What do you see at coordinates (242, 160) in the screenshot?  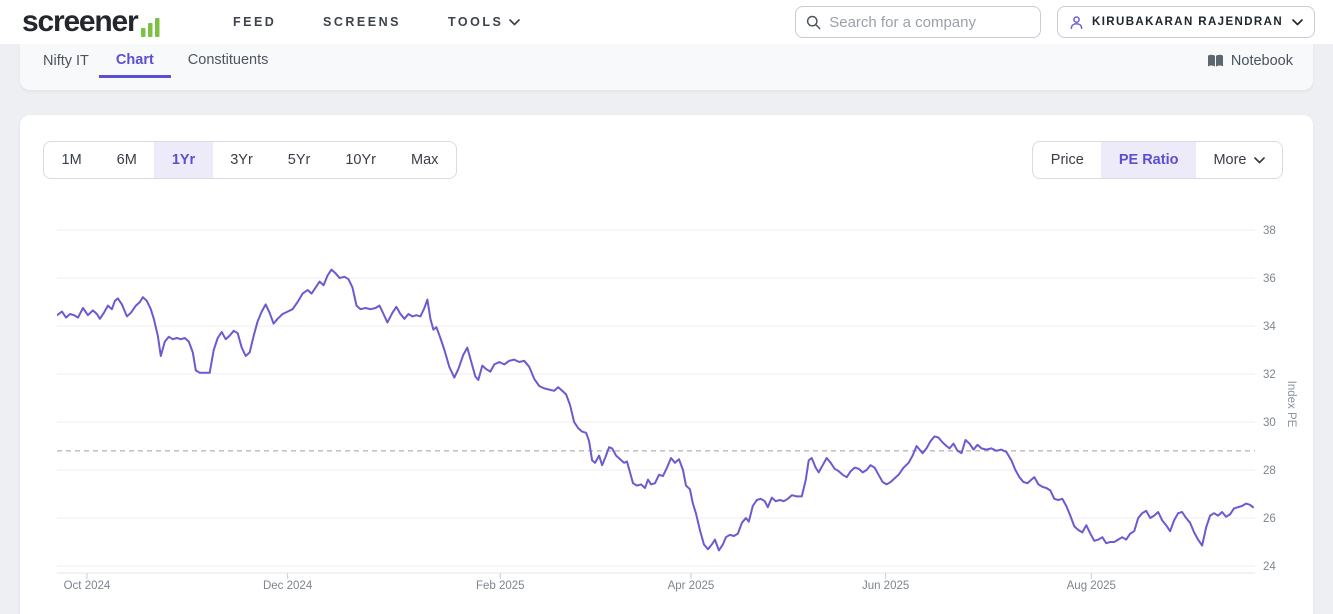 I see `range-3yr: 3Yr` at bounding box center [242, 160].